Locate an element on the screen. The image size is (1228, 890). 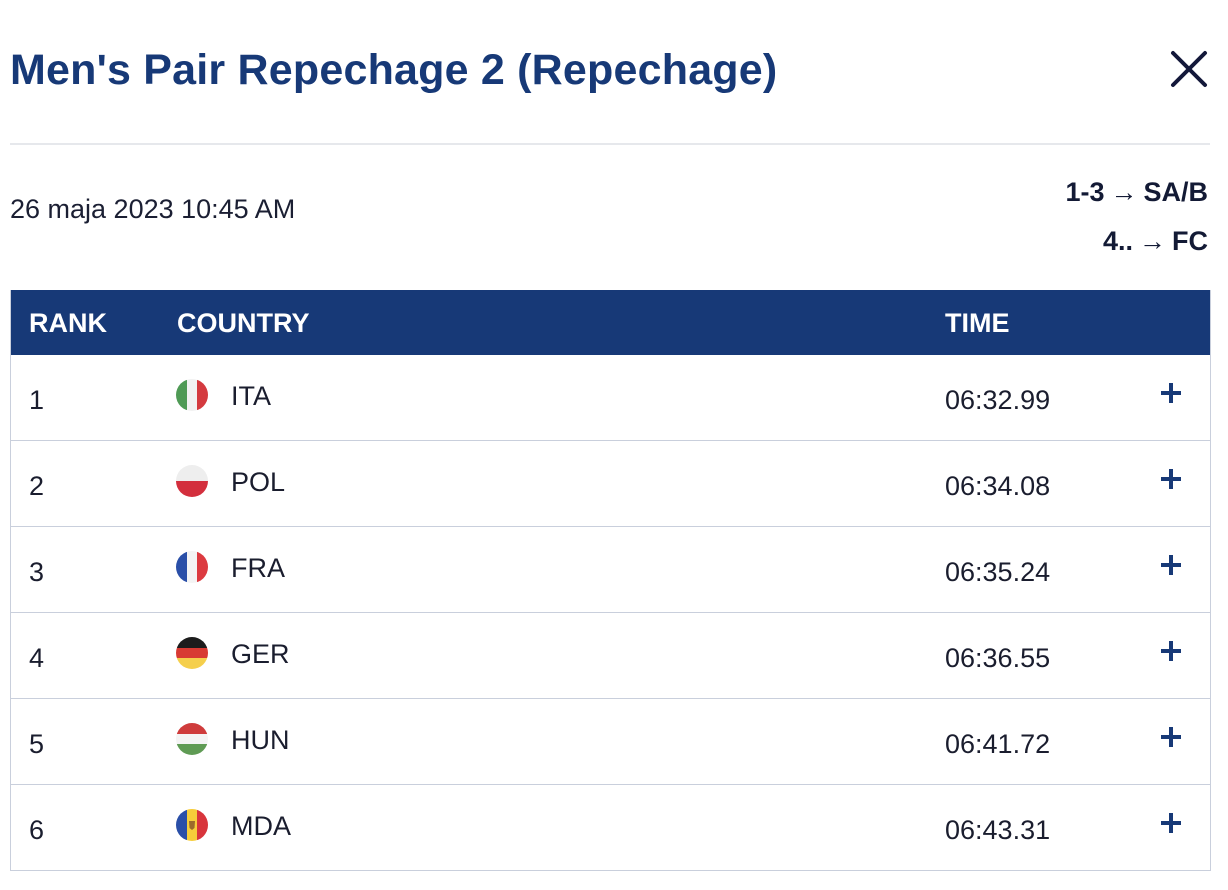
country-cell: HUN is located at coordinates (260, 740).